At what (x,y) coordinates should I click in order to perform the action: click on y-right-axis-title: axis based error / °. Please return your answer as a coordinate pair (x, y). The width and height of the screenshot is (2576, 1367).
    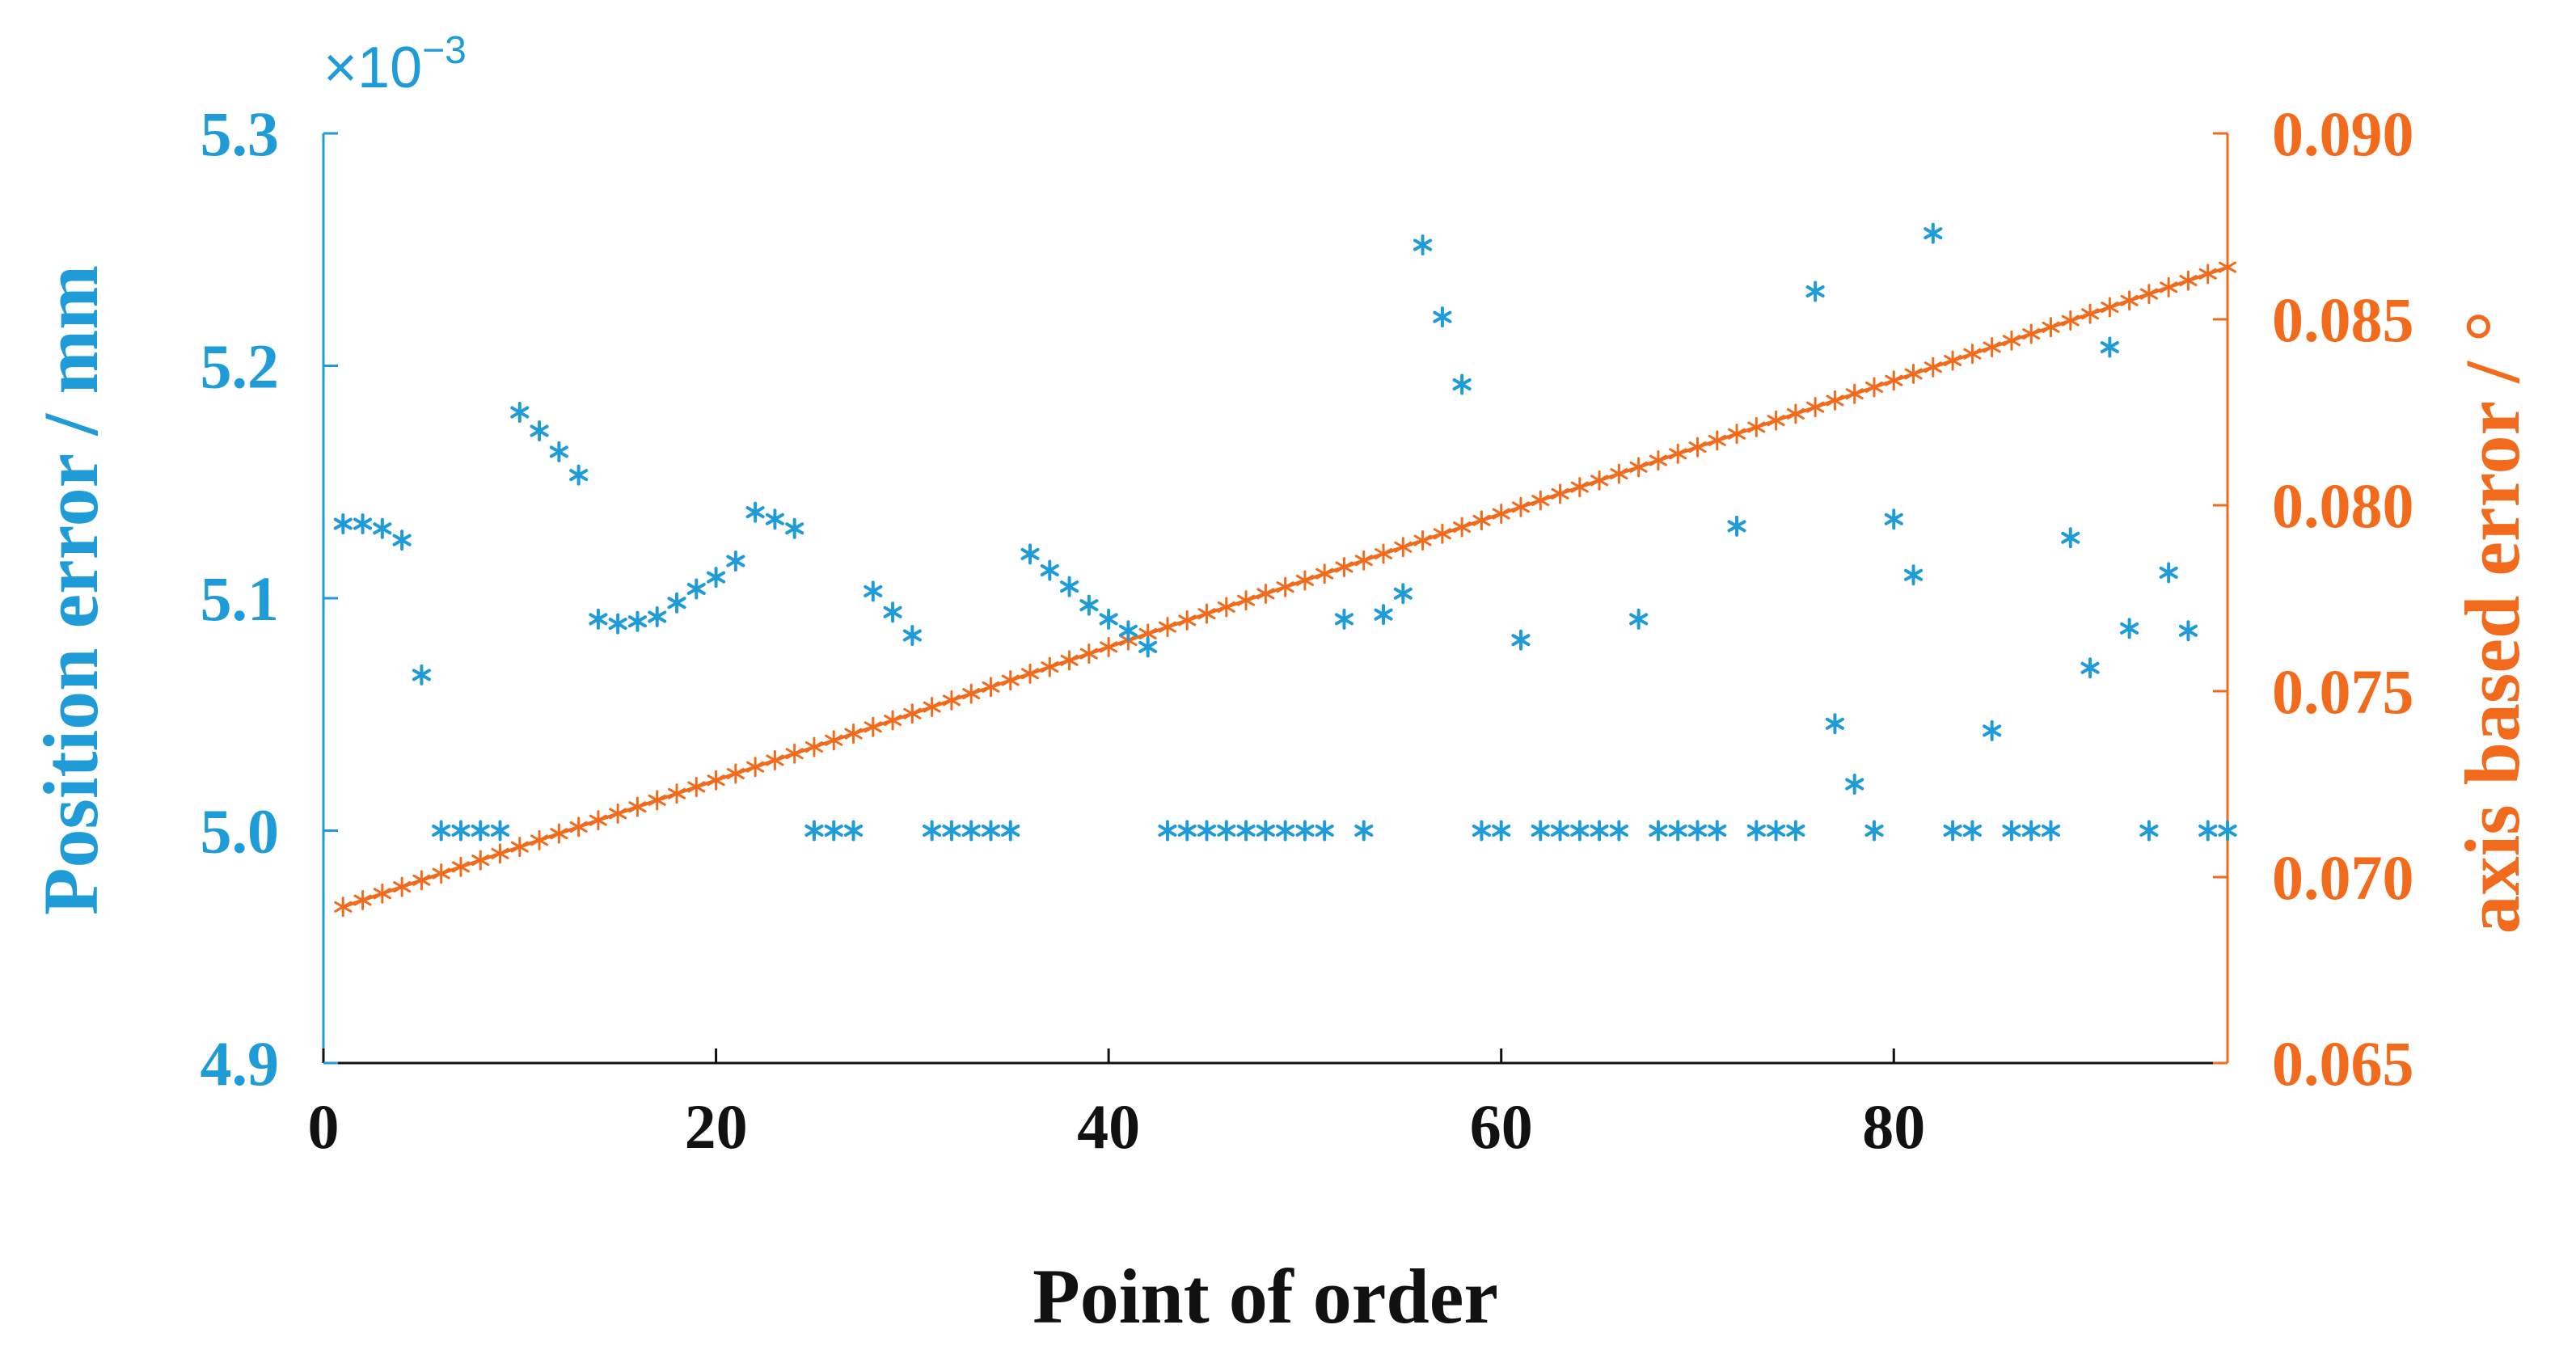
    Looking at the image, I should click on (2492, 623).